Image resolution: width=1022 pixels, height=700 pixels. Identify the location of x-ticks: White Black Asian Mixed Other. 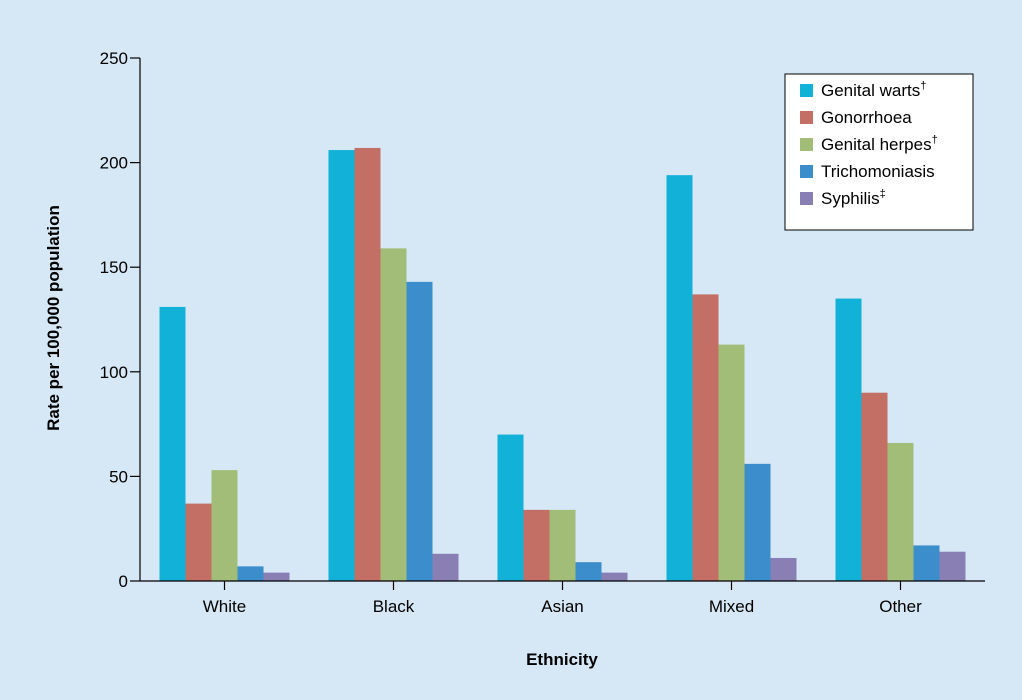
(562, 598).